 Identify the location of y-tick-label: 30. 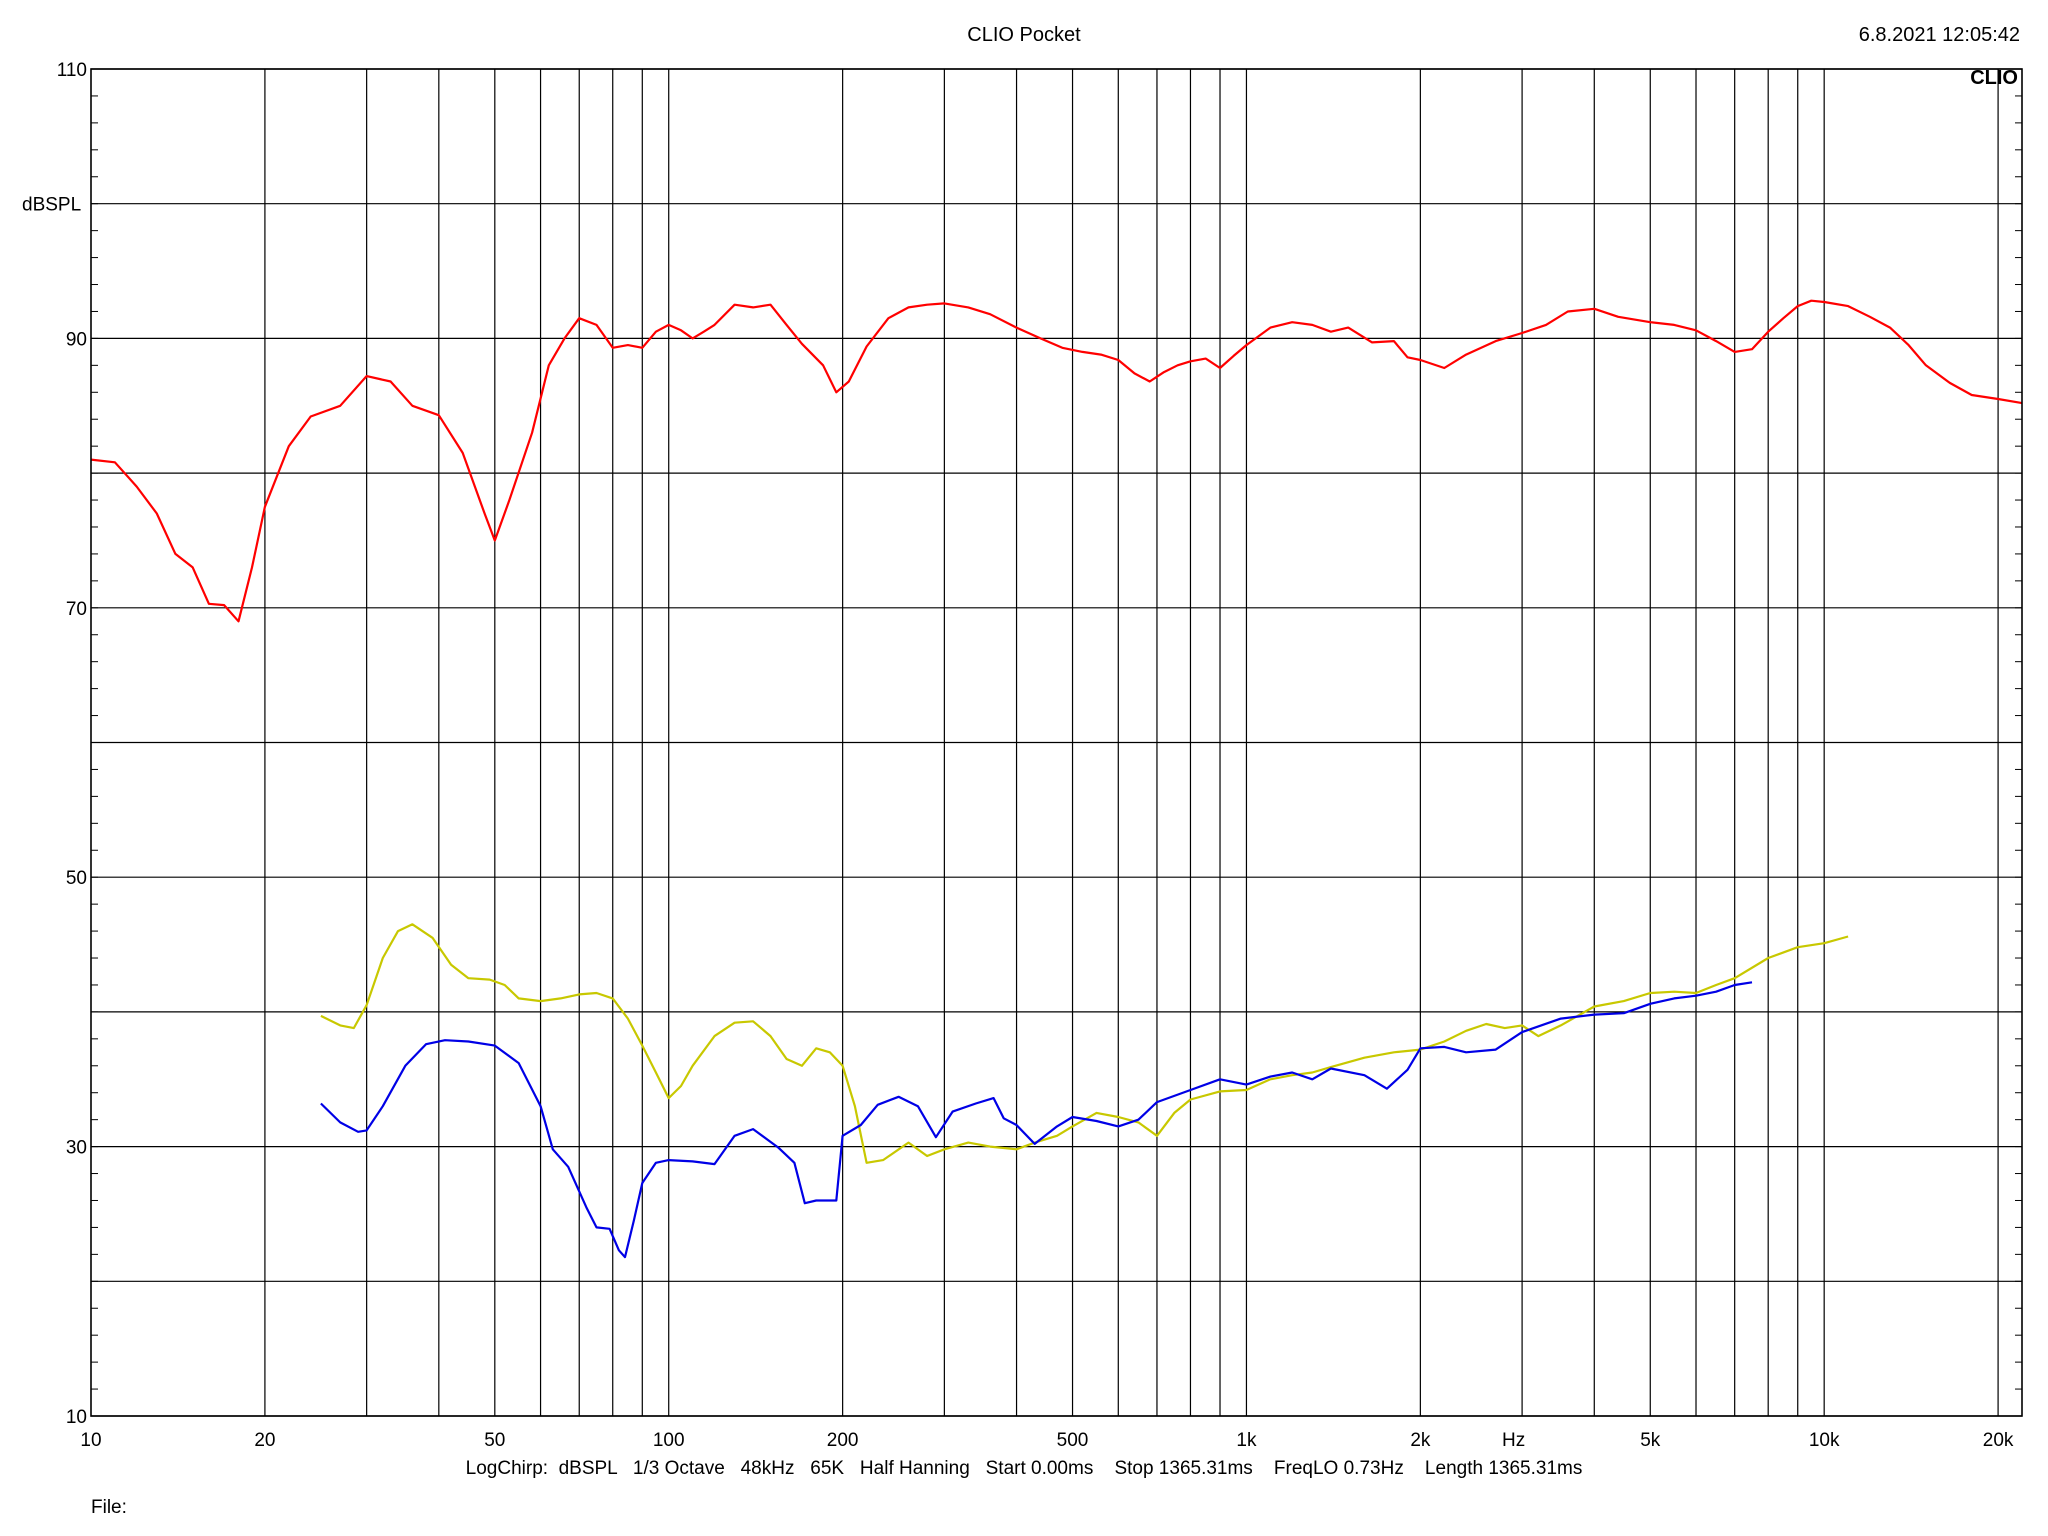
(76, 1148).